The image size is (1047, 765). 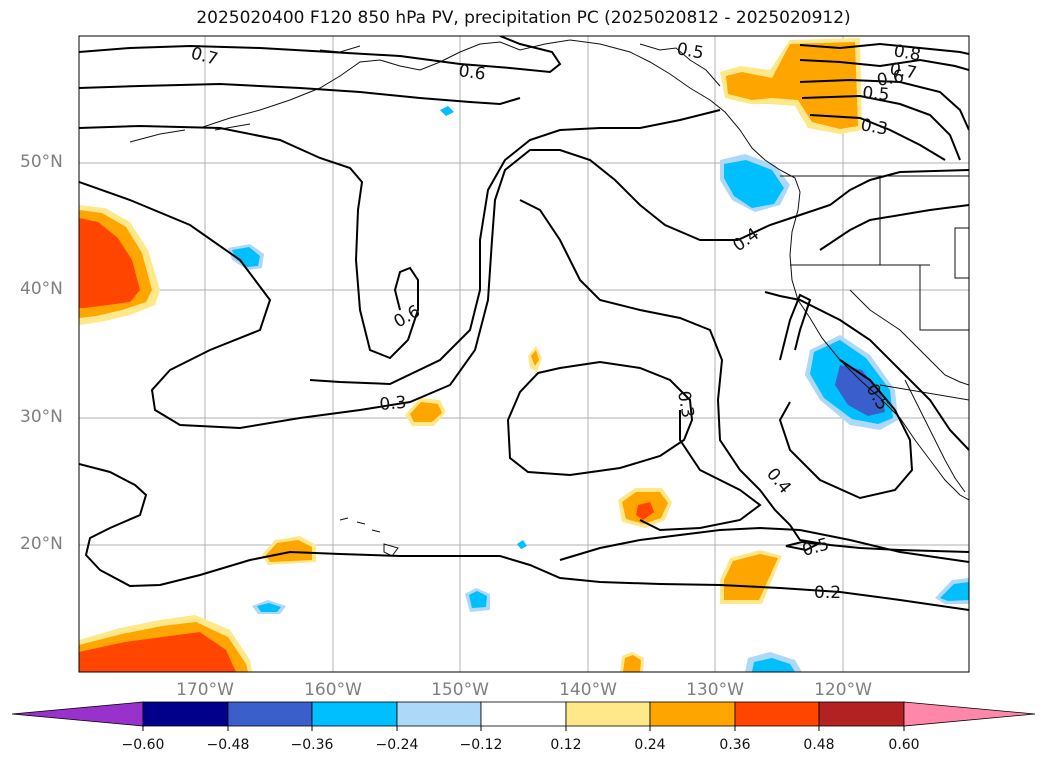 I want to click on lat-label-40n: 40°N, so click(x=41, y=289).